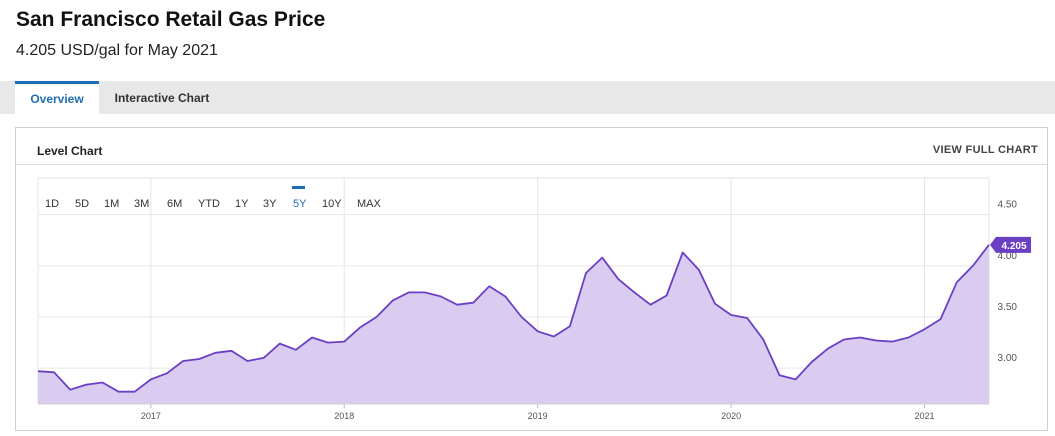 The width and height of the screenshot is (1055, 436). Describe the element at coordinates (985, 150) in the screenshot. I see `view-full-chart-link: VIEW FULL CHART` at that location.